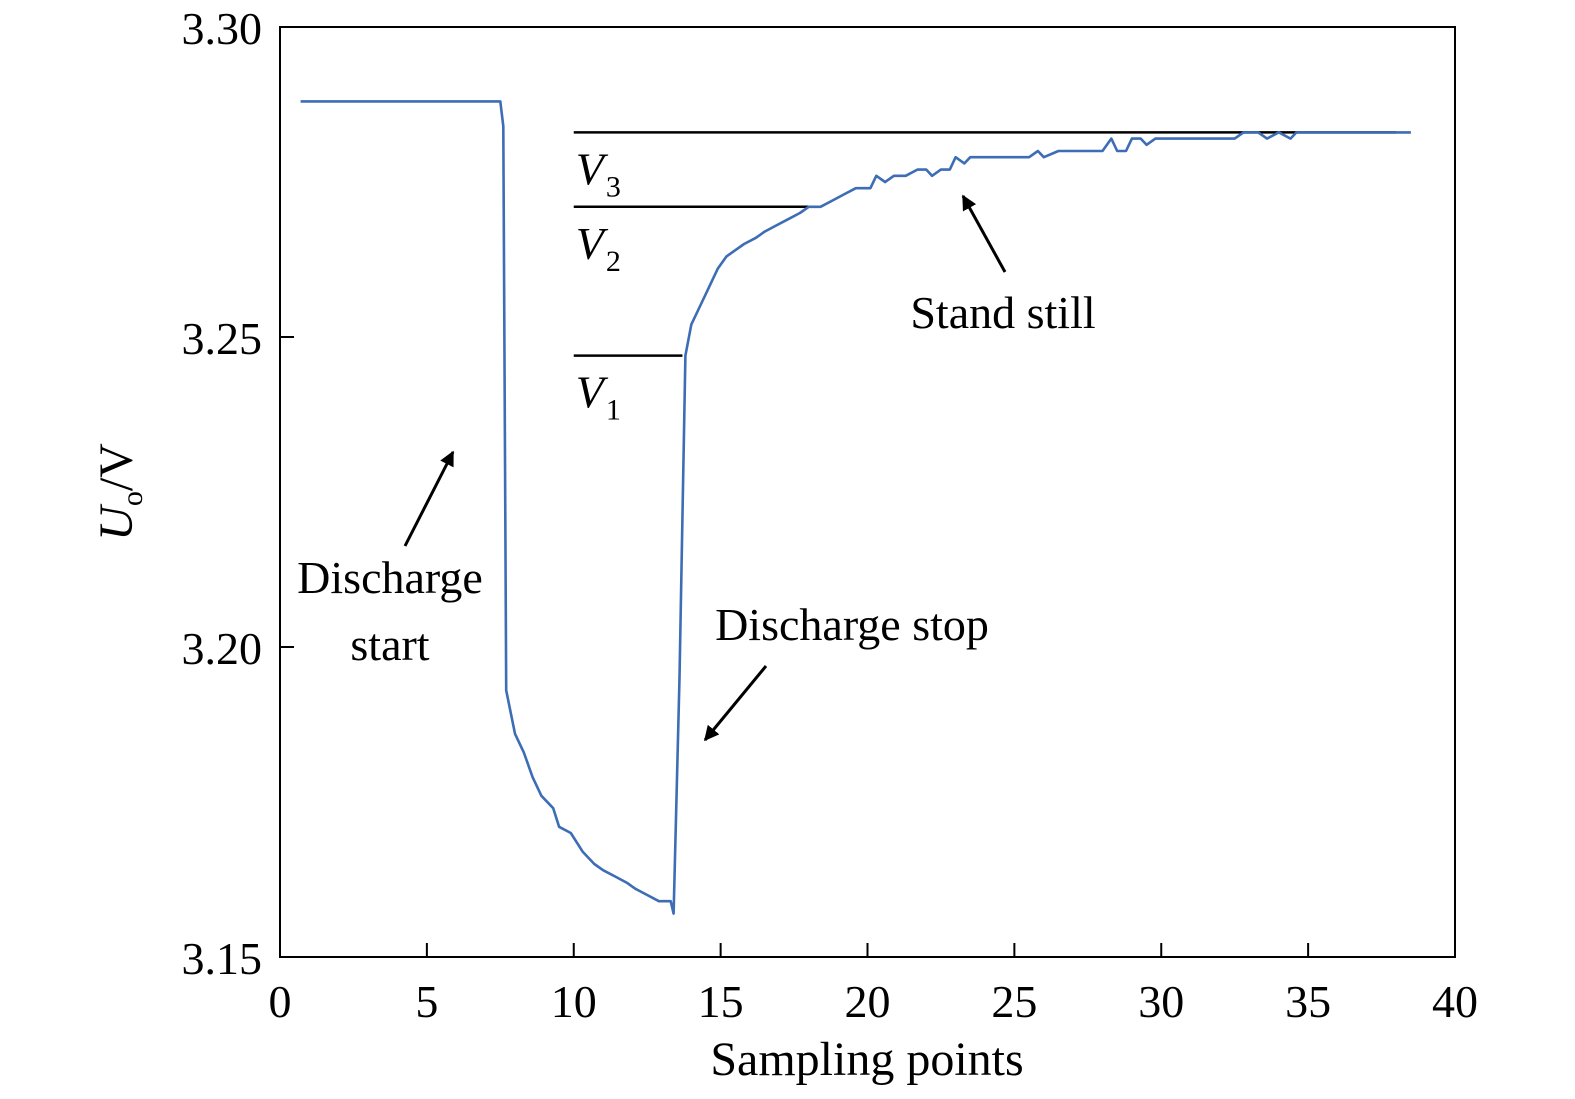 This screenshot has width=1575, height=1099. What do you see at coordinates (238, 493) in the screenshot?
I see `y-axis: 3.15 3.20 3.25 3.30` at bounding box center [238, 493].